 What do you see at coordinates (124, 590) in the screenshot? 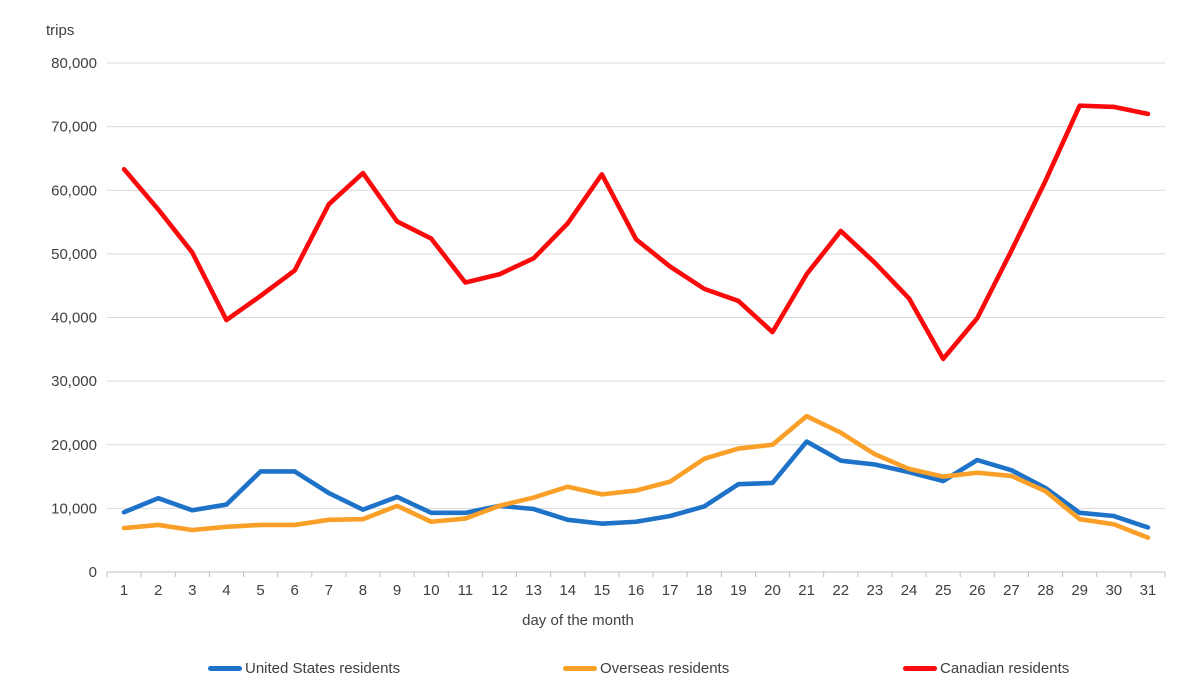
I see `x-tick-label: 1` at bounding box center [124, 590].